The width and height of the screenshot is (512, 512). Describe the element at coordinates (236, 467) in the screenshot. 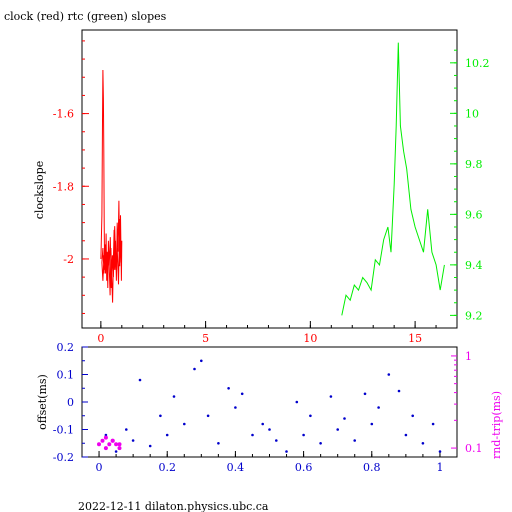

I see `bottom-x-tick-label: 0.4` at that location.